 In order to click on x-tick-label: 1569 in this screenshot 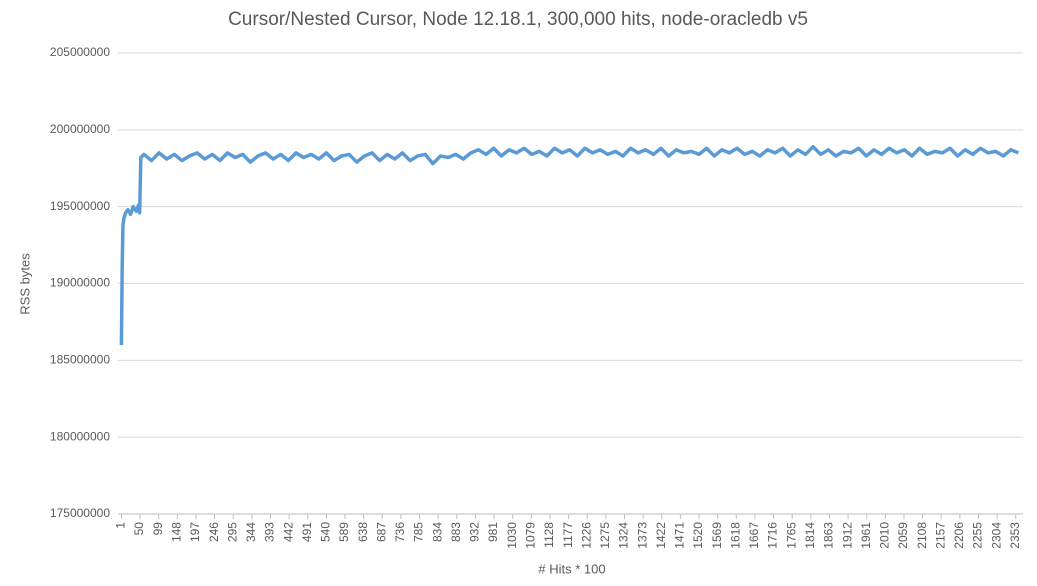, I will do `click(717, 535)`.